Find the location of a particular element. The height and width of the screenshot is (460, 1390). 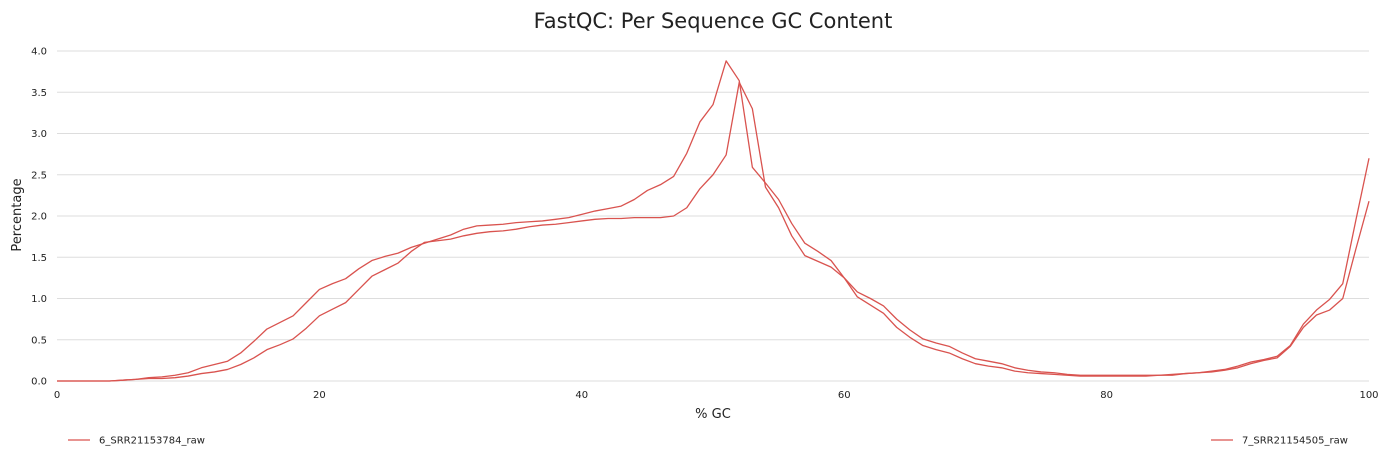

legend: 6_SRR21153784_raw 7_SRR21154505_raw is located at coordinates (708, 441).